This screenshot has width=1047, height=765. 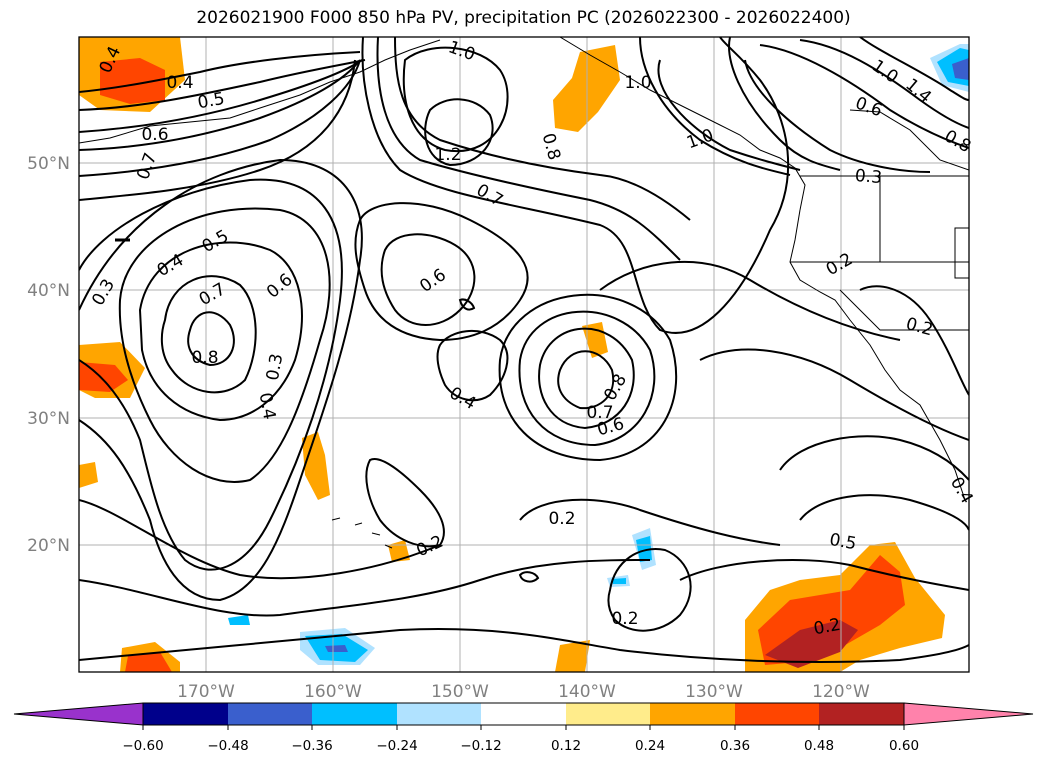 I want to click on lon-label: 130°W, so click(x=714, y=692).